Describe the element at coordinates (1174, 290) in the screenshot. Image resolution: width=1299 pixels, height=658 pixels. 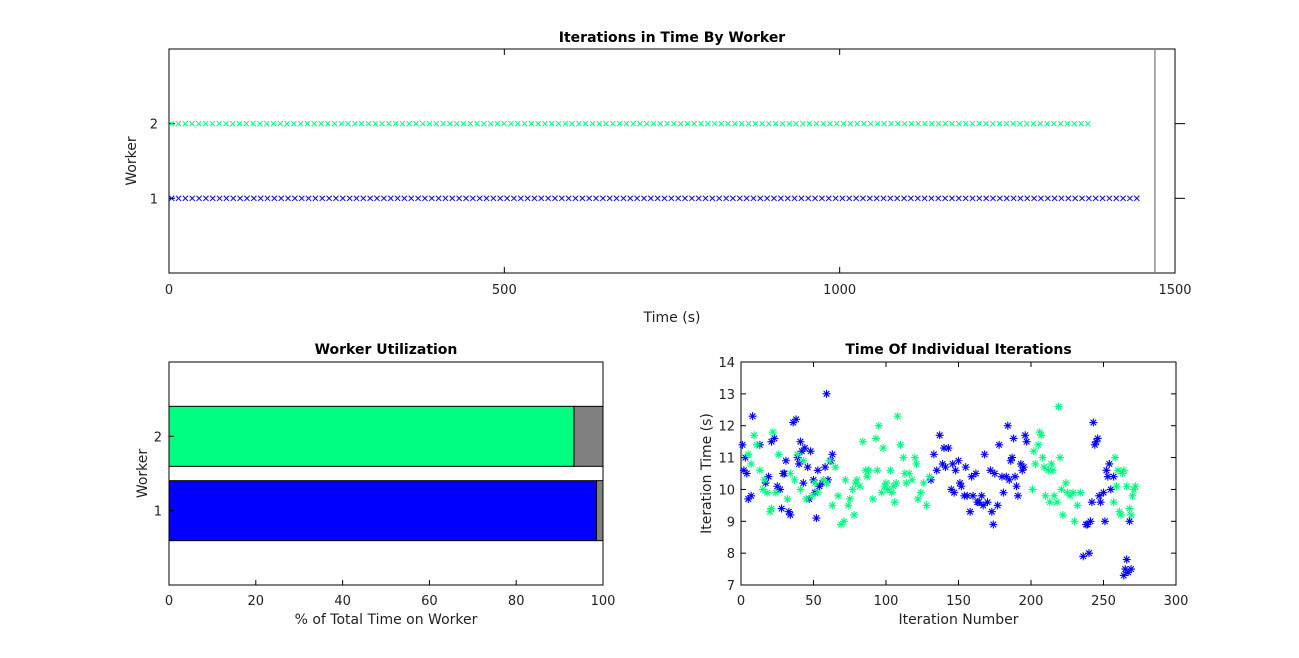
I see `timeline-xtick-label: 1500` at that location.